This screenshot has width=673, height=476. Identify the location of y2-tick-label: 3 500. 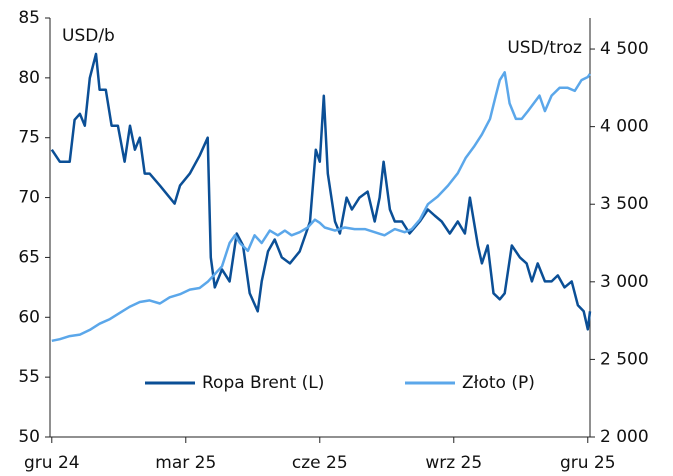
(624, 204).